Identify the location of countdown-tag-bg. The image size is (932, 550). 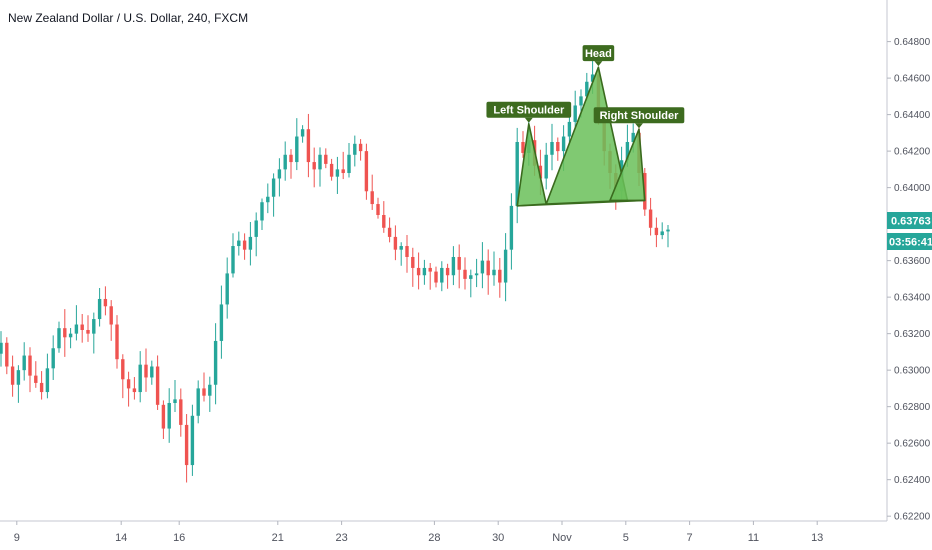
(909, 241).